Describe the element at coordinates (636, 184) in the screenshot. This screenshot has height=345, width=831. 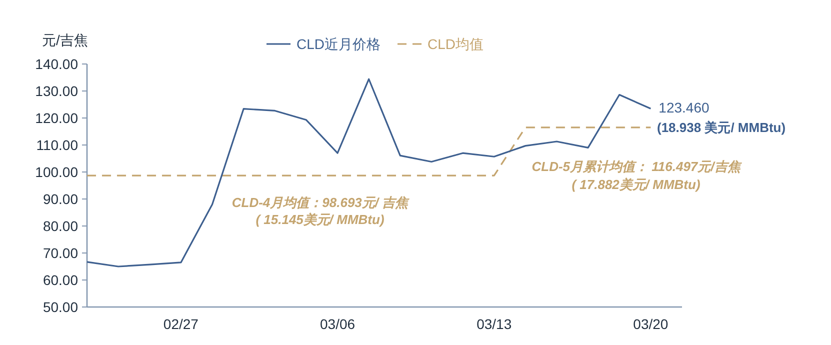
I see `annotation: ( 17.882美元/ MMBtu)` at that location.